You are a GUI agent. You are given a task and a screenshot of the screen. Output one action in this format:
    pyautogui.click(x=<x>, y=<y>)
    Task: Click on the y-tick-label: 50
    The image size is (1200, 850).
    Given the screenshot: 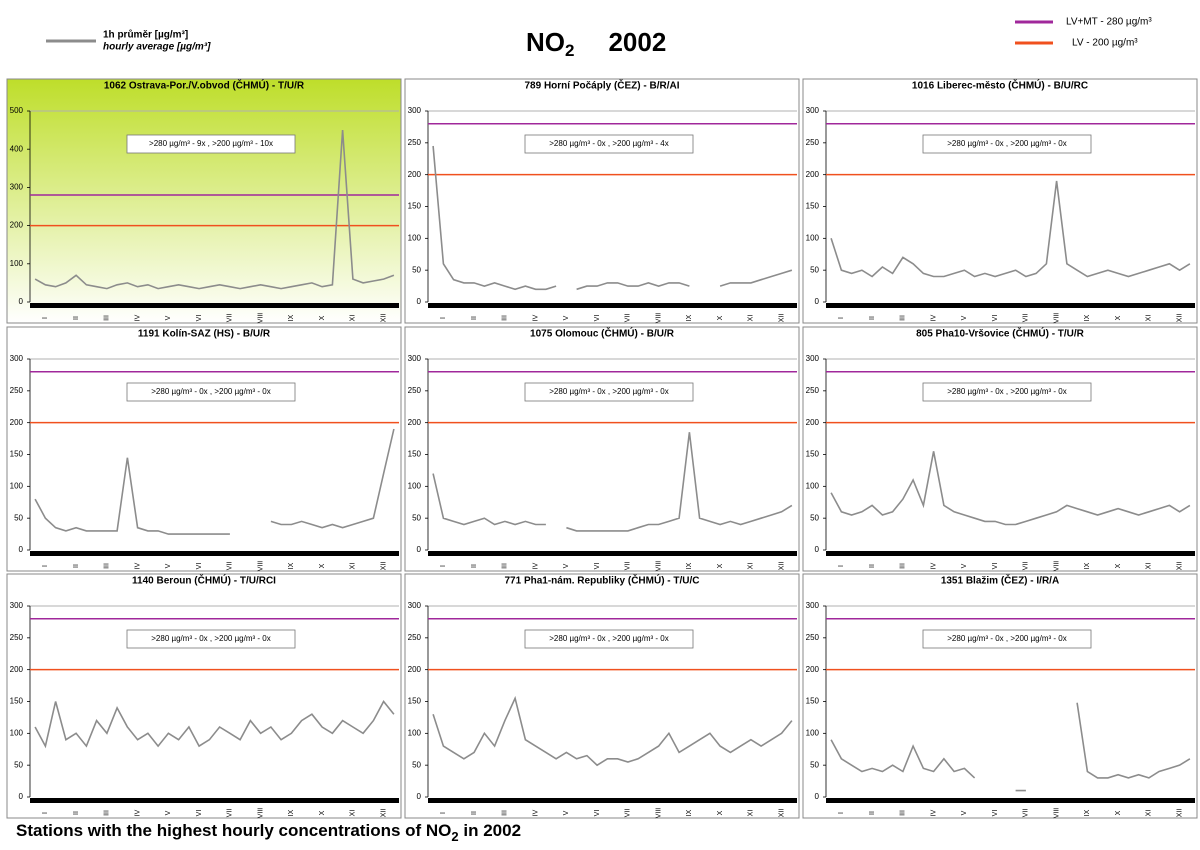 What is the action you would take?
    pyautogui.click(x=416, y=764)
    